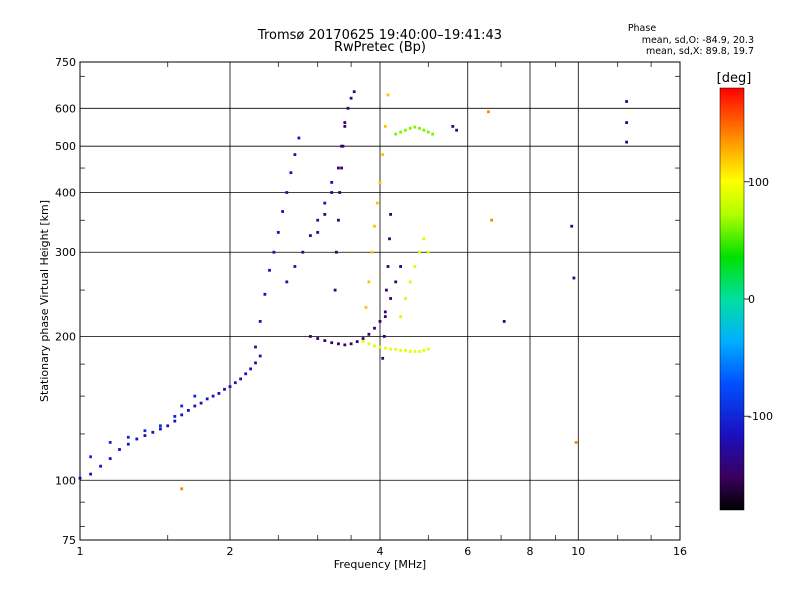  I want to click on phase-info-title: Phase, so click(642, 28).